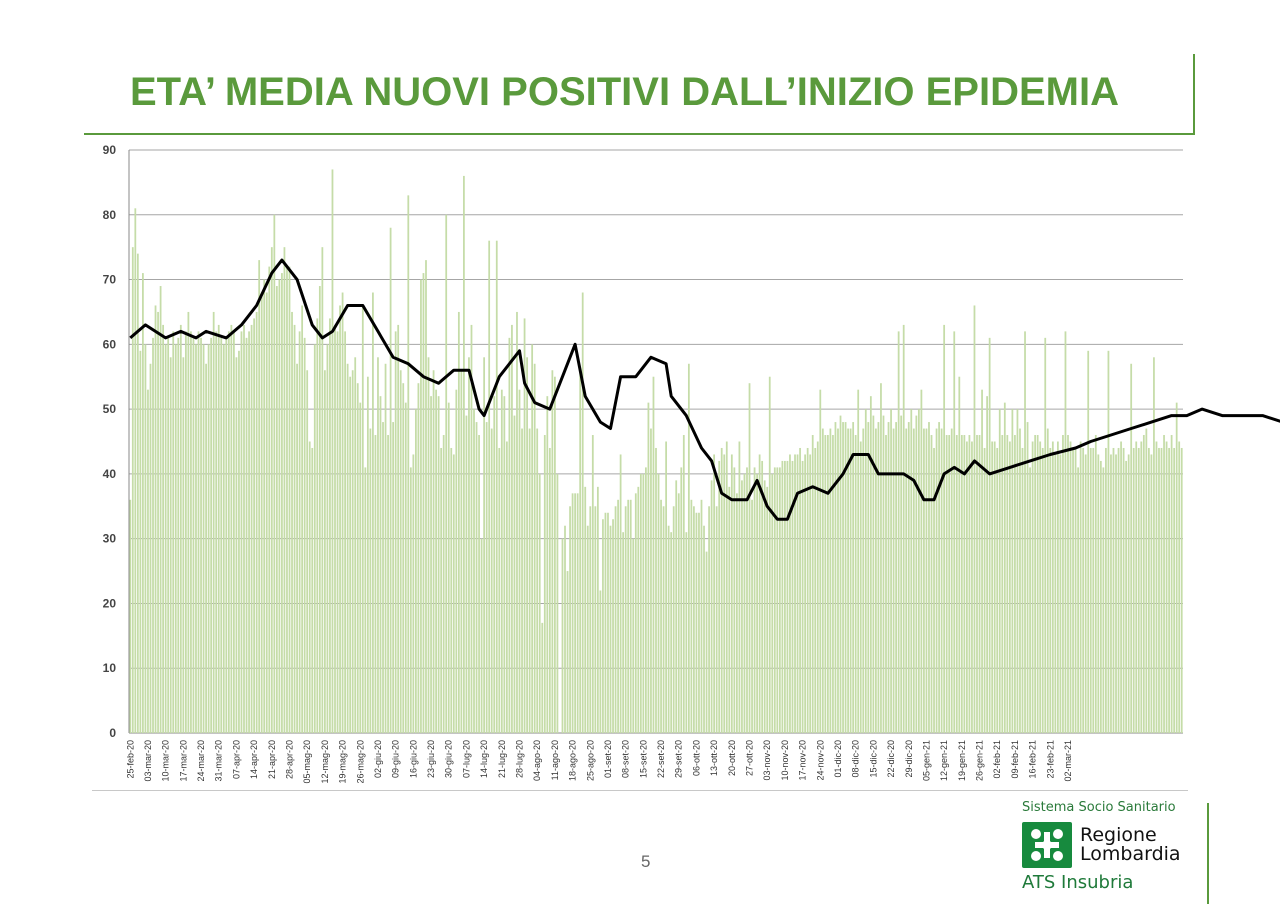 Image resolution: width=1280 pixels, height=904 pixels. I want to click on logo-subtitle: Sistema Socio Sanitario, so click(1099, 807).